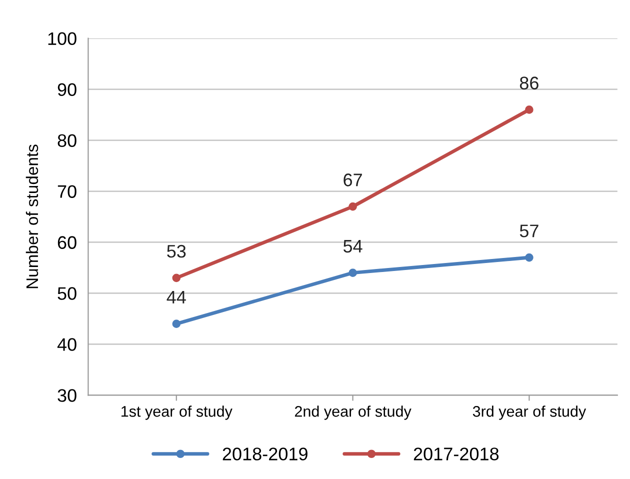  I want to click on y-tick-label: 50, so click(67, 293).